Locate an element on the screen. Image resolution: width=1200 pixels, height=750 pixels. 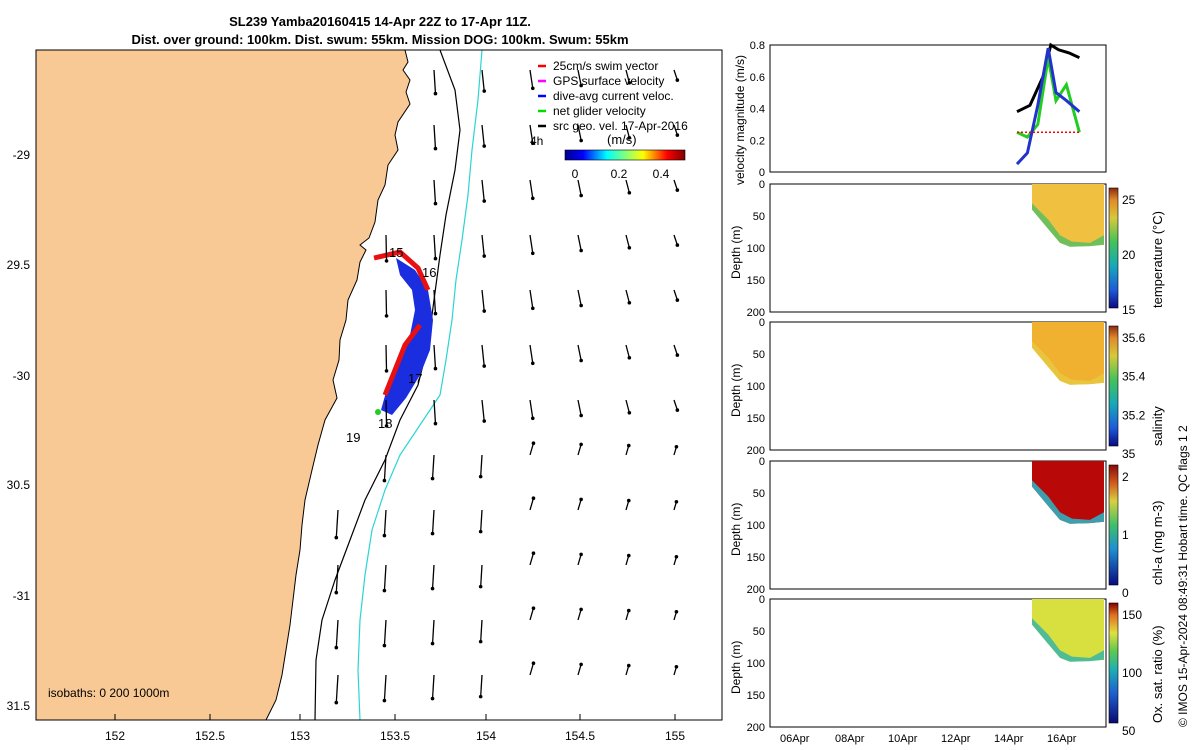
track-day-label: 15 is located at coordinates (396, 252).